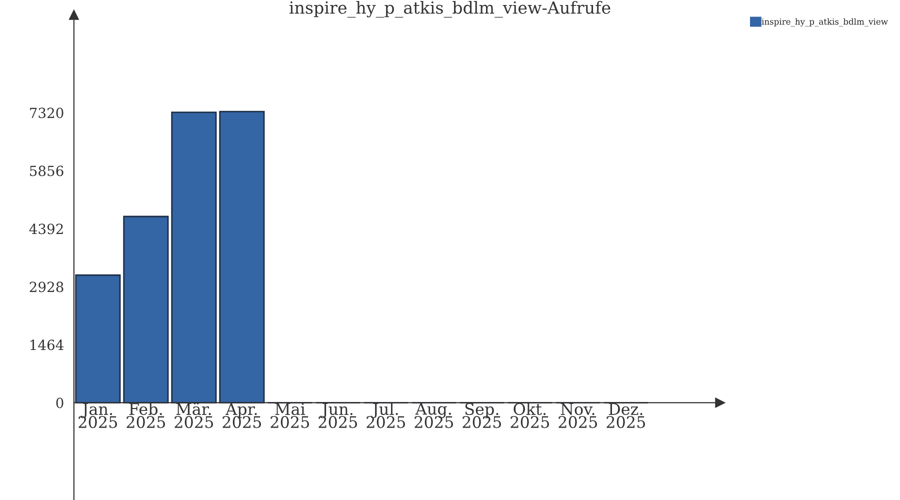 This screenshot has height=500, width=900. What do you see at coordinates (46, 229) in the screenshot?
I see `y-tick-label: 4392` at bounding box center [46, 229].